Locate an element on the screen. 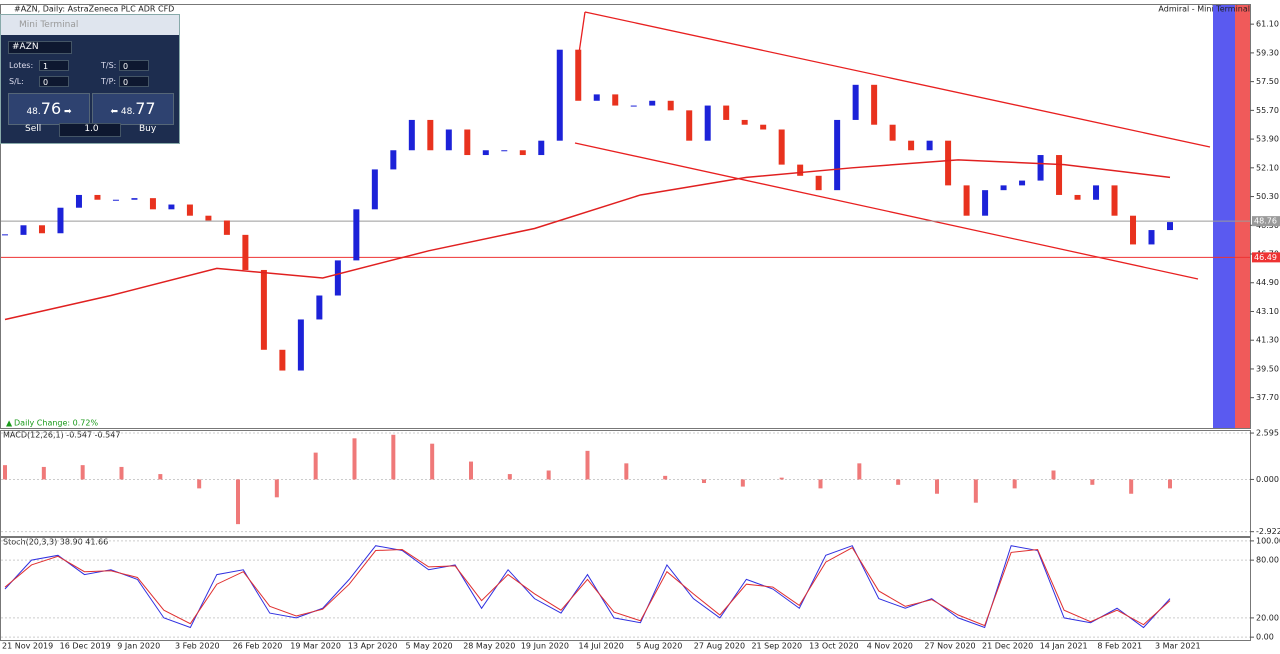 This screenshot has height=654, width=1280. x-tick-label: 8 Feb 2021 is located at coordinates (1119, 646).